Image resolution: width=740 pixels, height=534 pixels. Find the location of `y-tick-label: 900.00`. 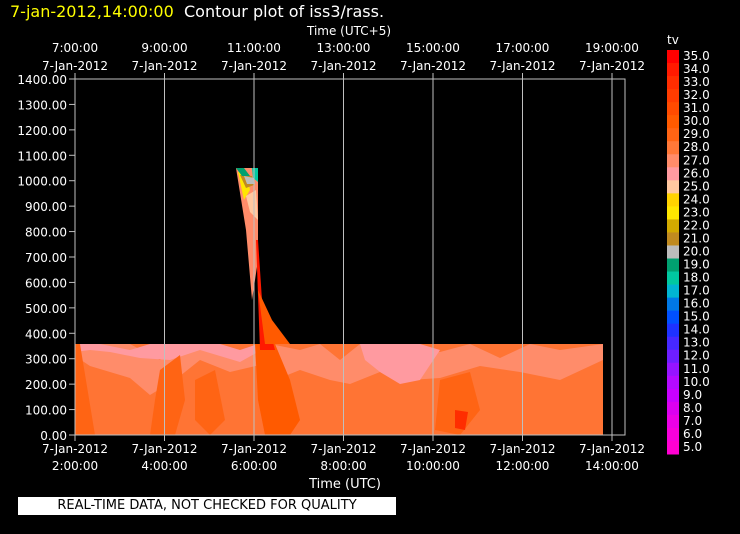

y-tick-label: 900.00 is located at coordinates (46, 207).